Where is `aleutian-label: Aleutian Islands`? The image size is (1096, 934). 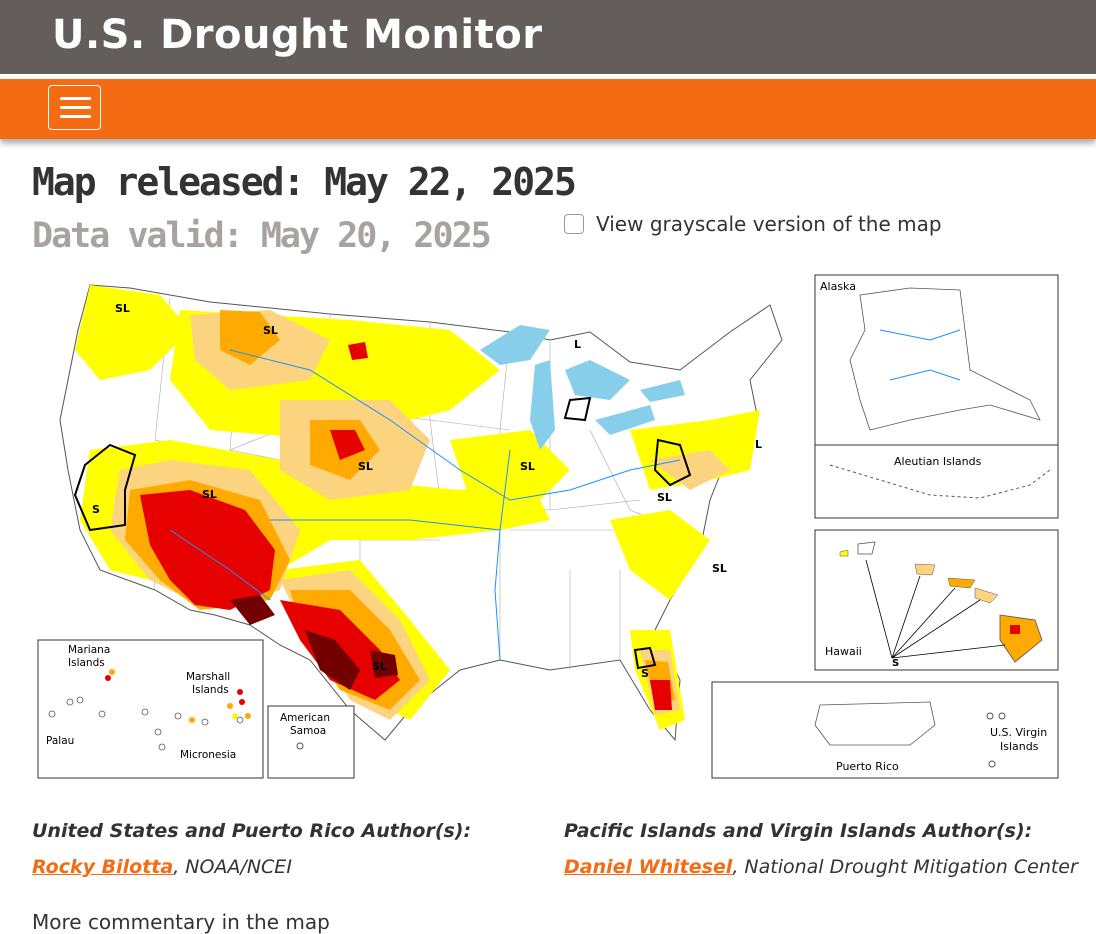 aleutian-label: Aleutian Islands is located at coordinates (938, 461).